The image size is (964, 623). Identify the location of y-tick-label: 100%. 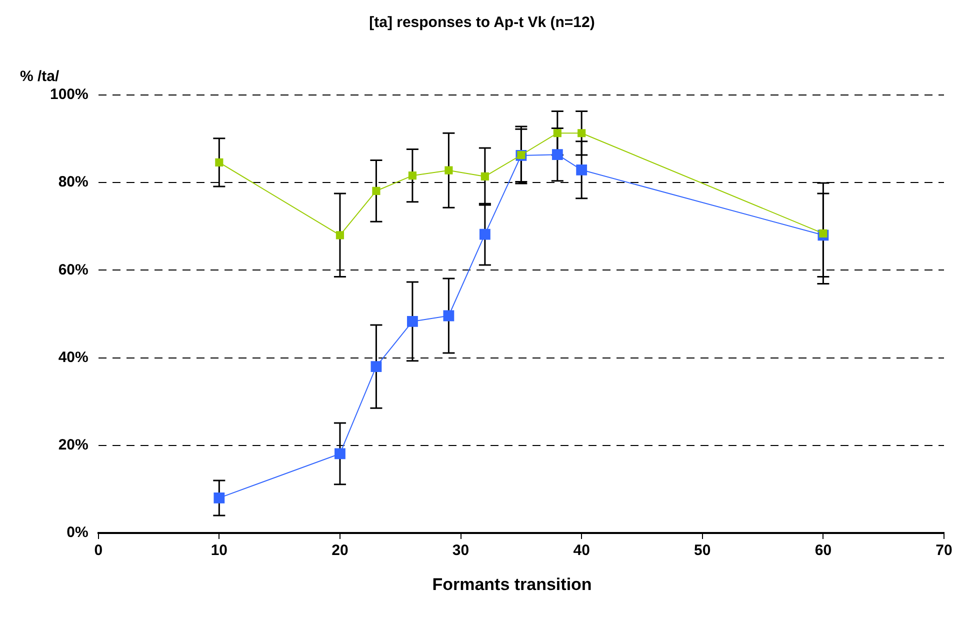
(69, 95).